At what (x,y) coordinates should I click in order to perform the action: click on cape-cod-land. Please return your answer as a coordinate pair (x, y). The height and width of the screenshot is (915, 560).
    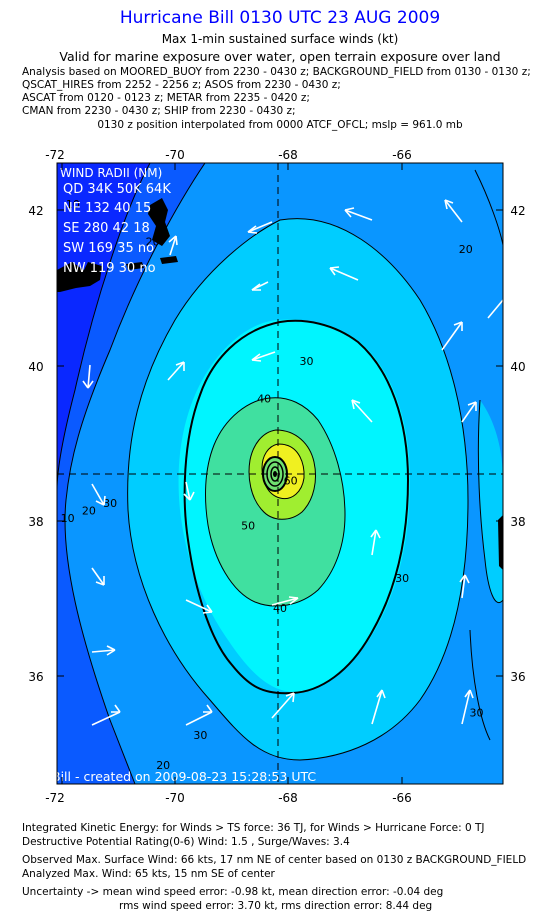
    Looking at the image, I should click on (79, 277).